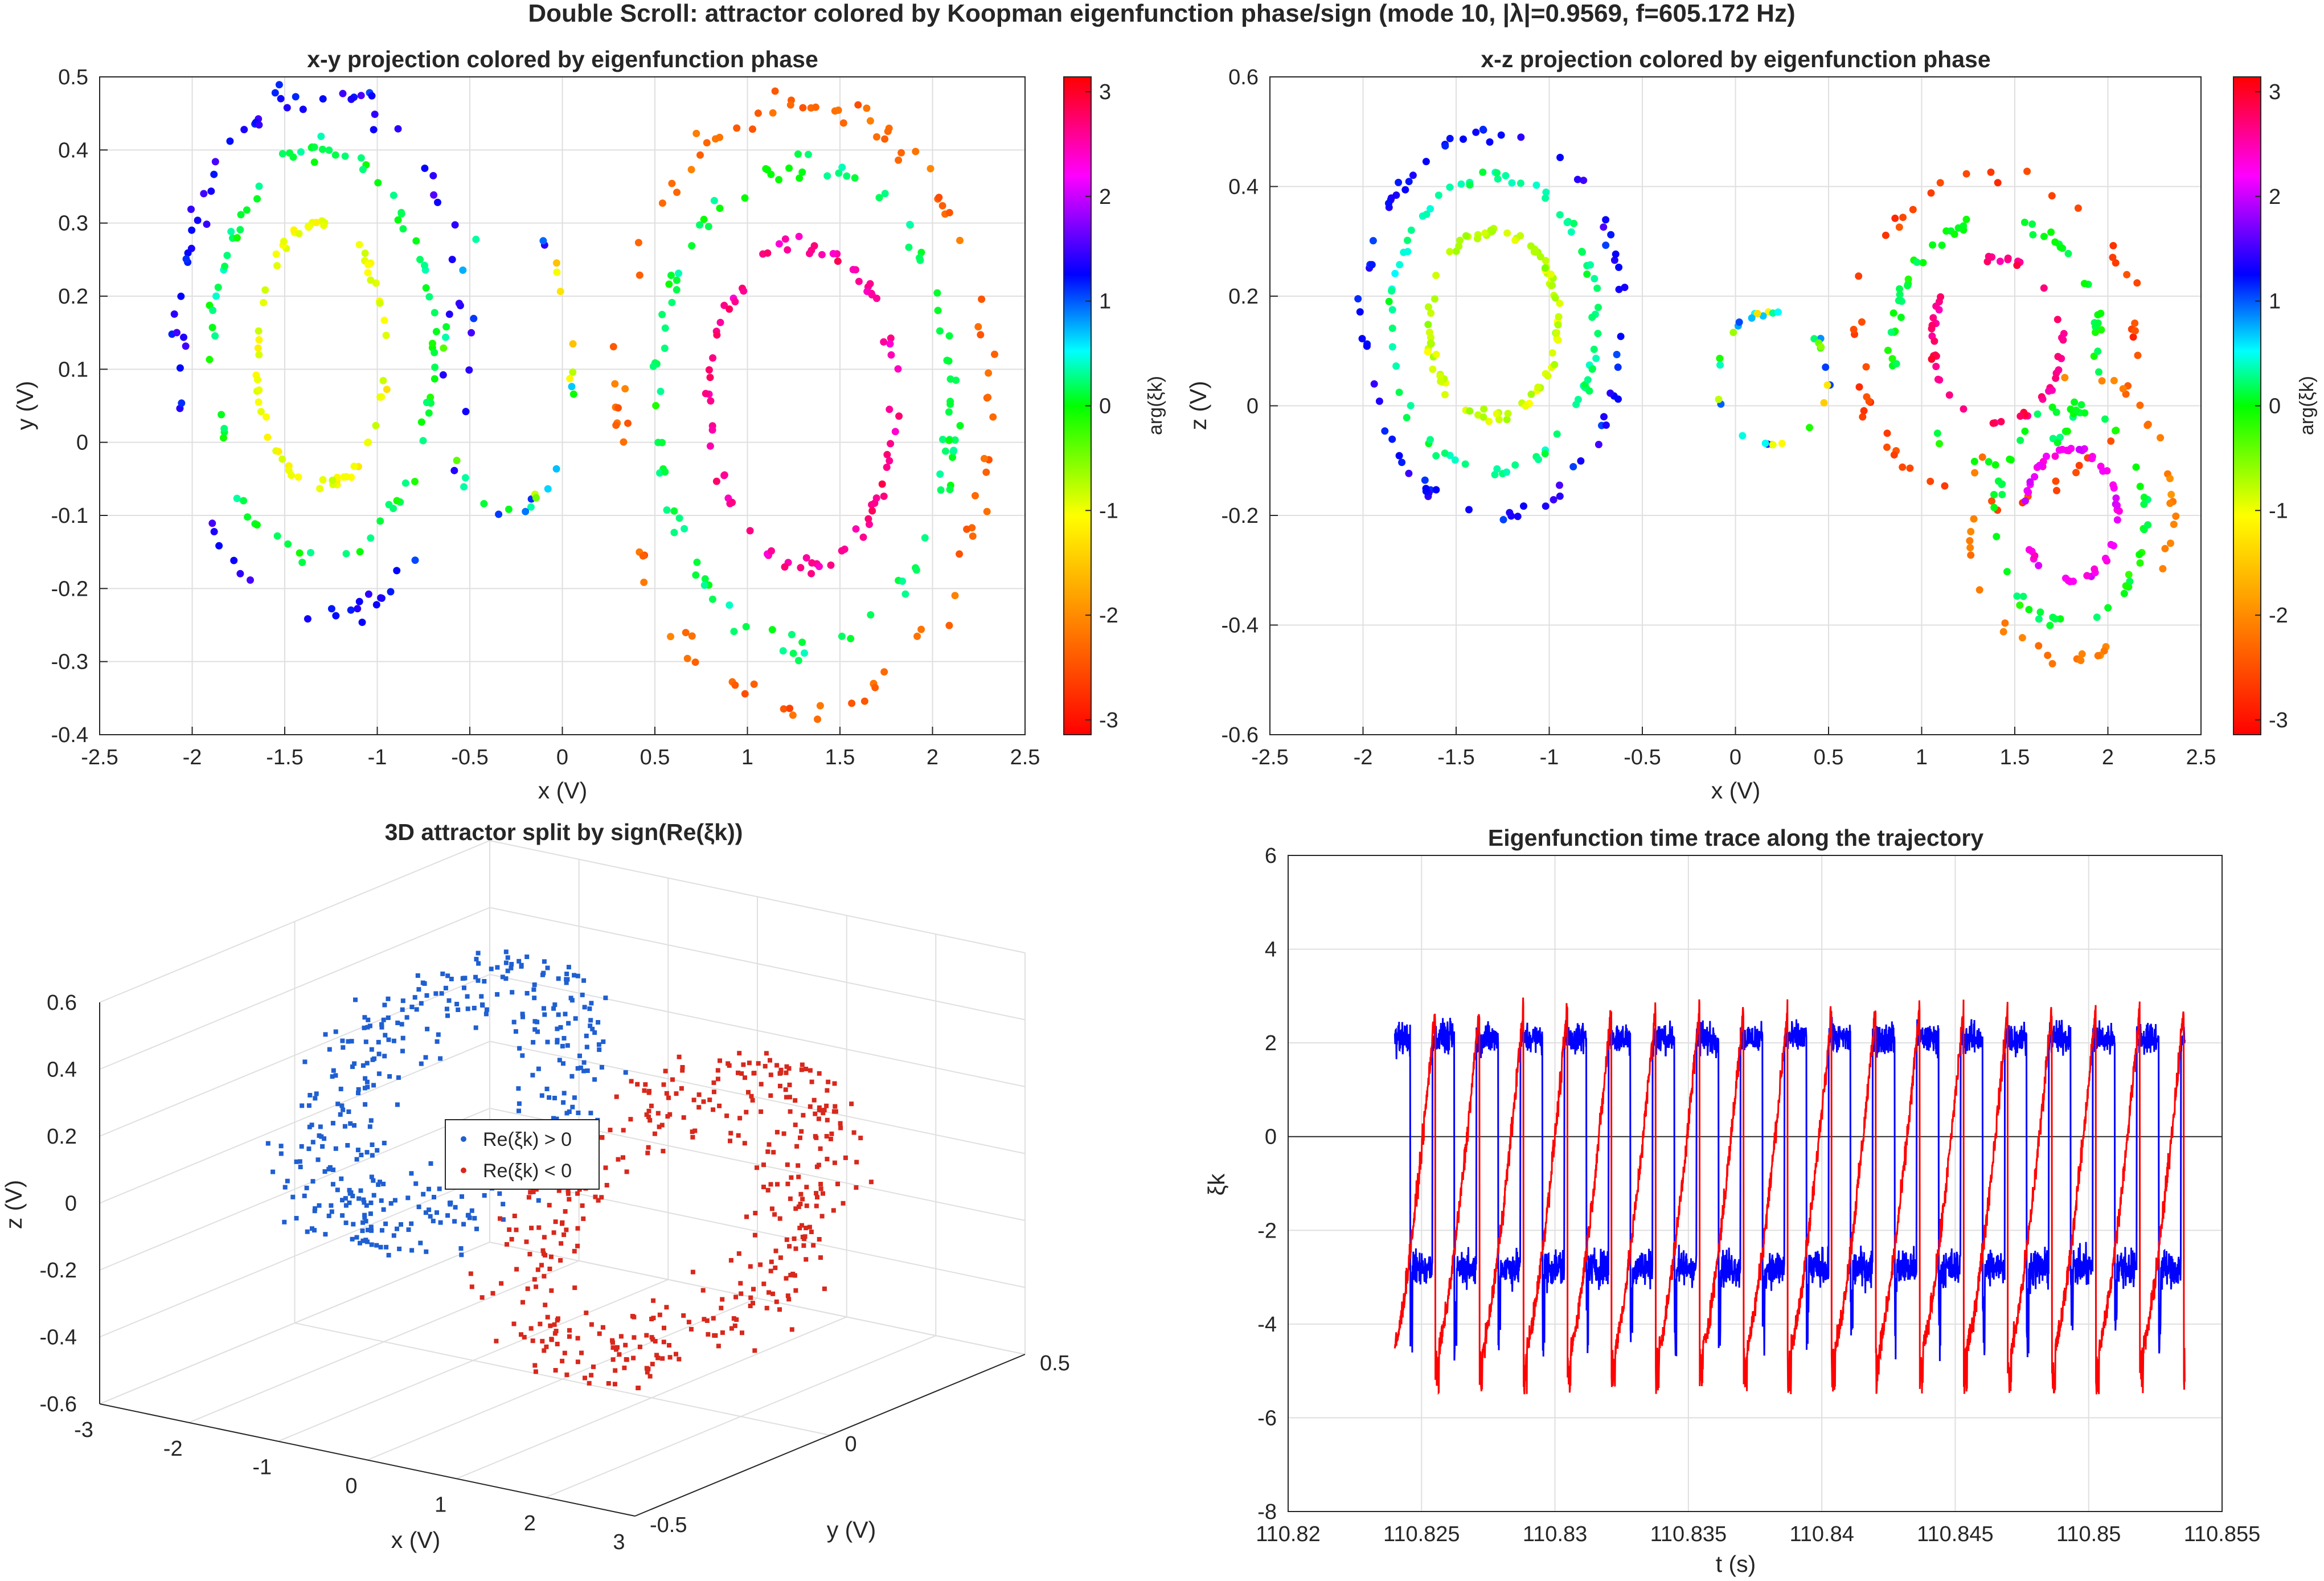  What do you see at coordinates (747, 757) in the screenshot?
I see `x-tick-label: 1` at bounding box center [747, 757].